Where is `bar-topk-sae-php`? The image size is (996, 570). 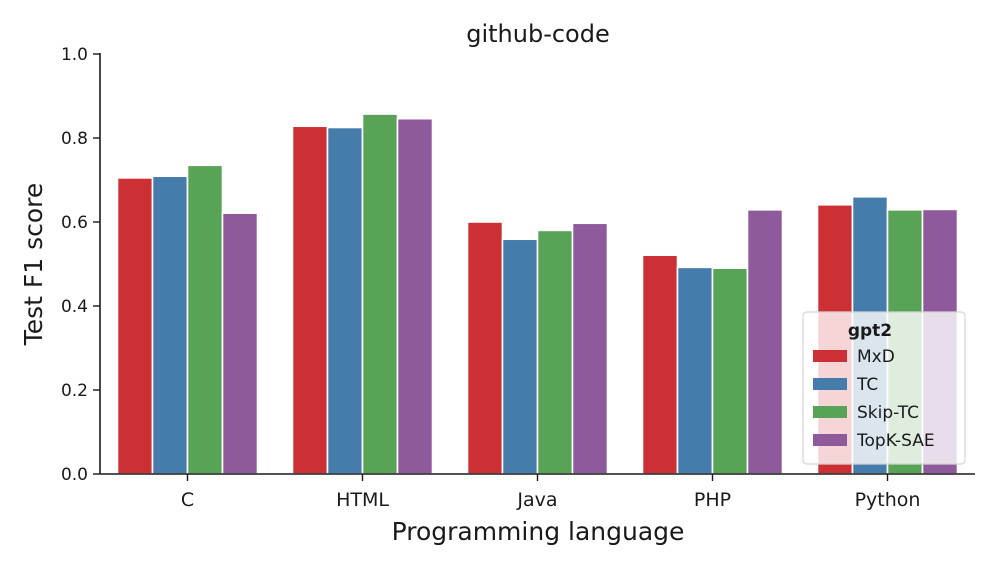 bar-topk-sae-php is located at coordinates (765, 342).